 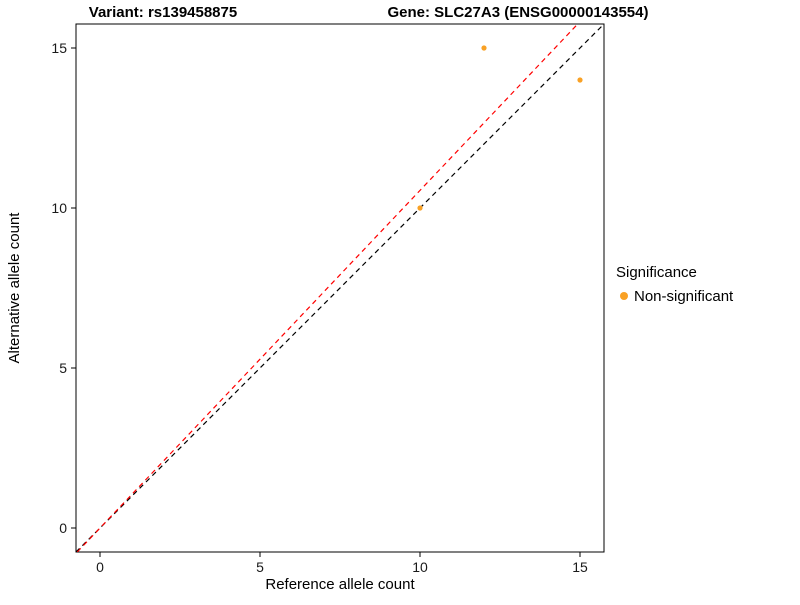 I want to click on legend-point-icon, so click(x=624, y=296).